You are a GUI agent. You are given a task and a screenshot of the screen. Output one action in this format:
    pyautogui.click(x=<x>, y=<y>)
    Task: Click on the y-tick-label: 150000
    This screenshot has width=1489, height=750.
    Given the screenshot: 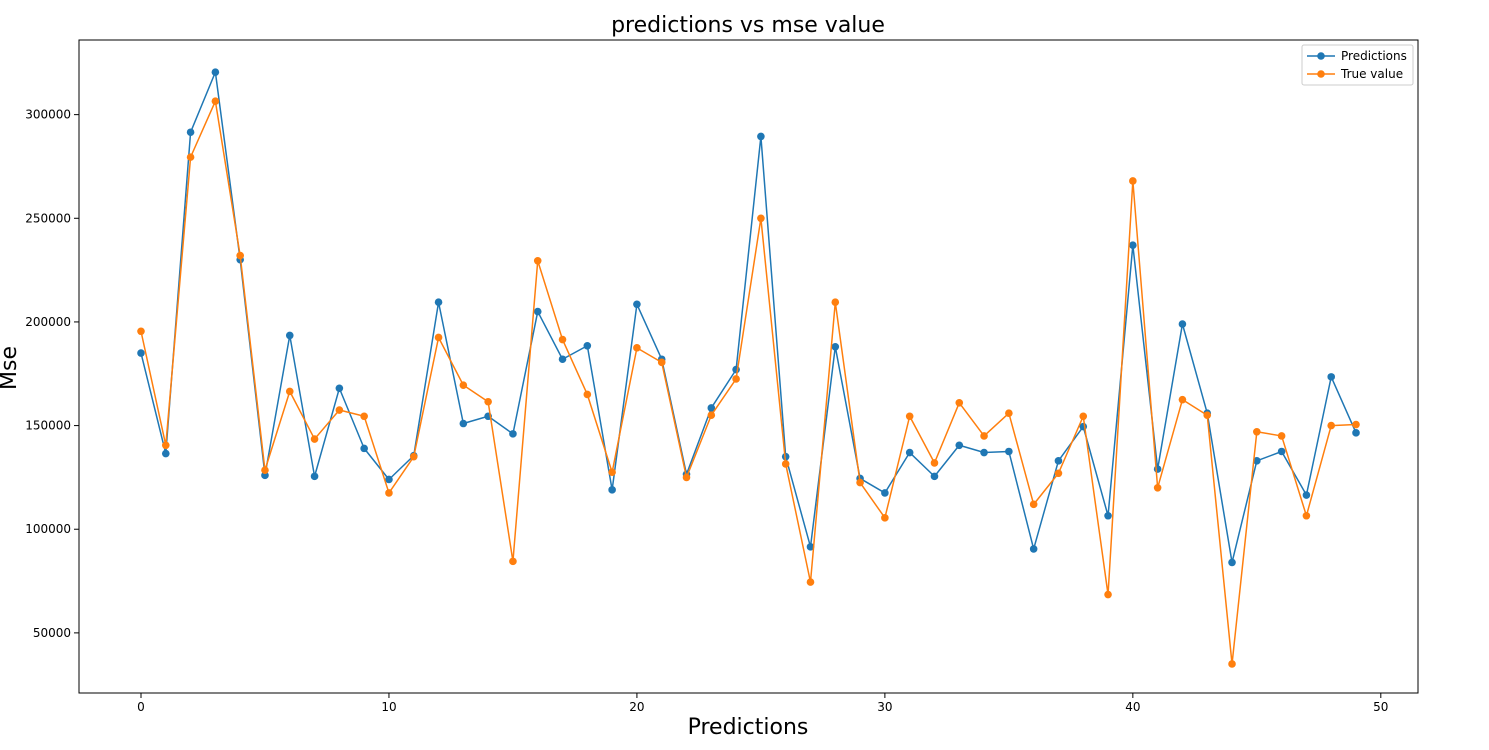 What is the action you would take?
    pyautogui.click(x=48, y=426)
    